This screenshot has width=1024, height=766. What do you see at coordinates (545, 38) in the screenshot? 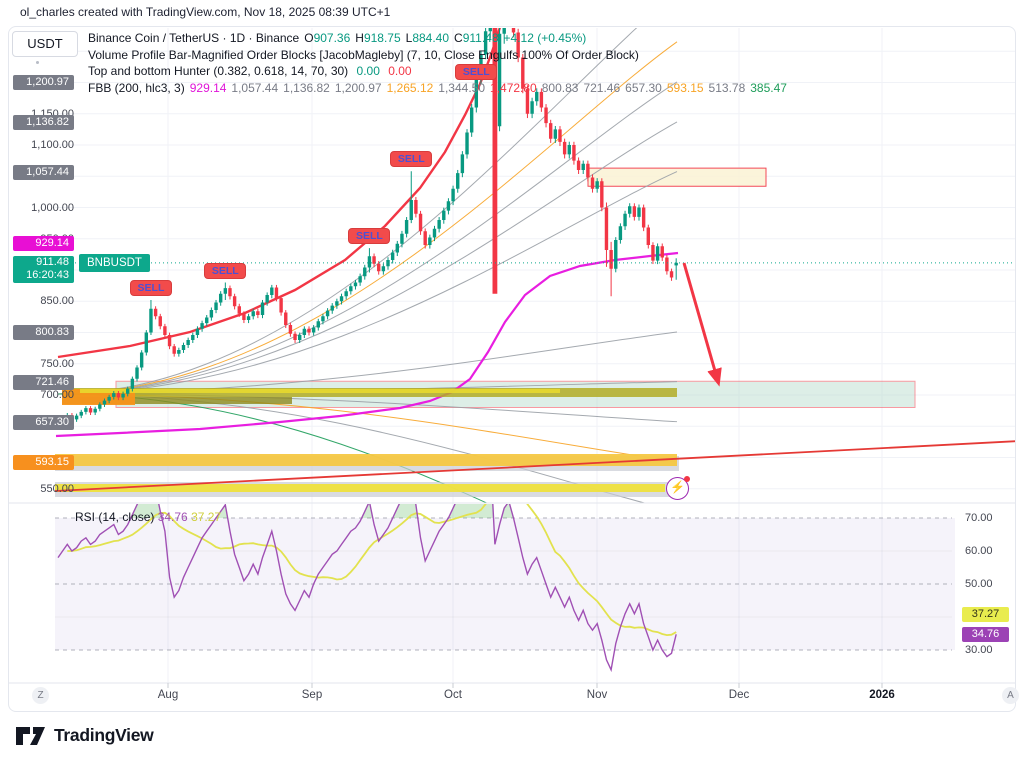
I see `change-value: +4.12 (+0.45%)` at bounding box center [545, 38].